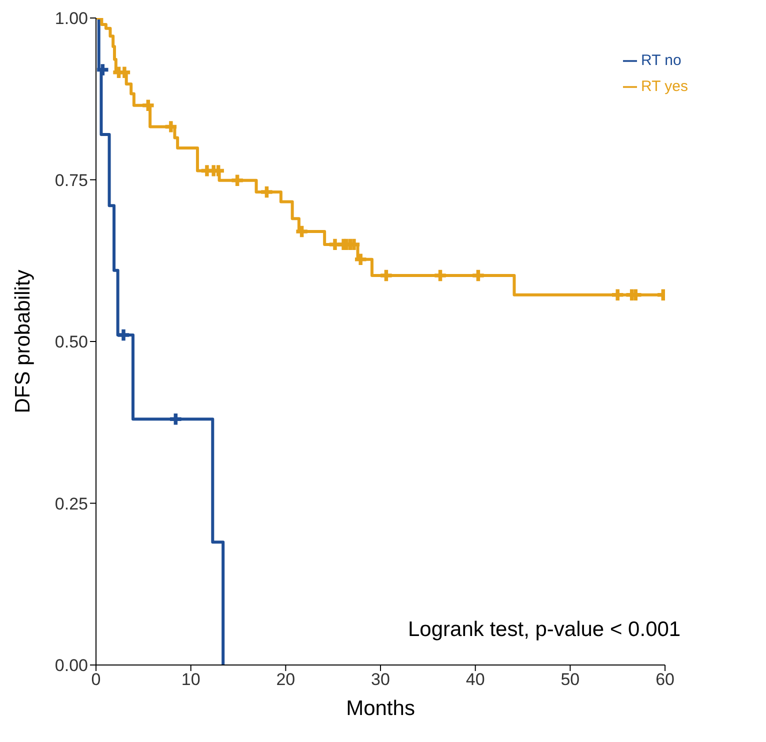 The width and height of the screenshot is (766, 742). What do you see at coordinates (380, 680) in the screenshot?
I see `x-tick-label: 30` at bounding box center [380, 680].